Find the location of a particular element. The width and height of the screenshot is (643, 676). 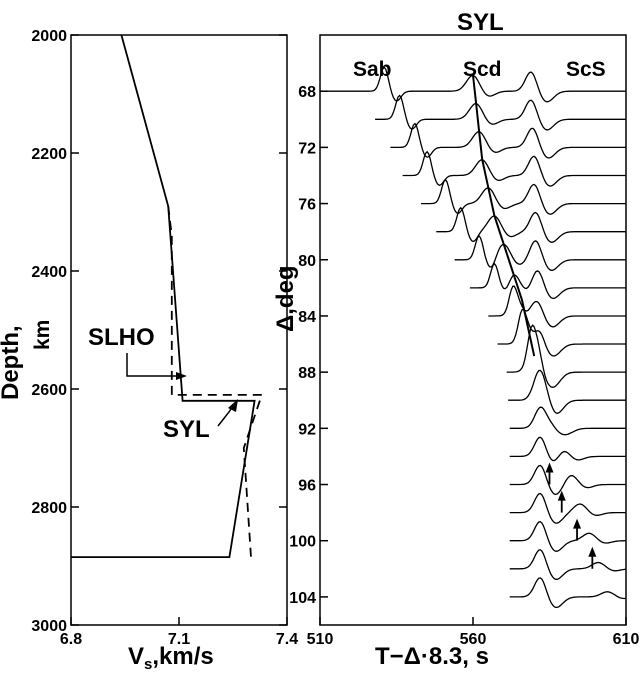

right-y-tick-label: 88 is located at coordinates (307, 373).